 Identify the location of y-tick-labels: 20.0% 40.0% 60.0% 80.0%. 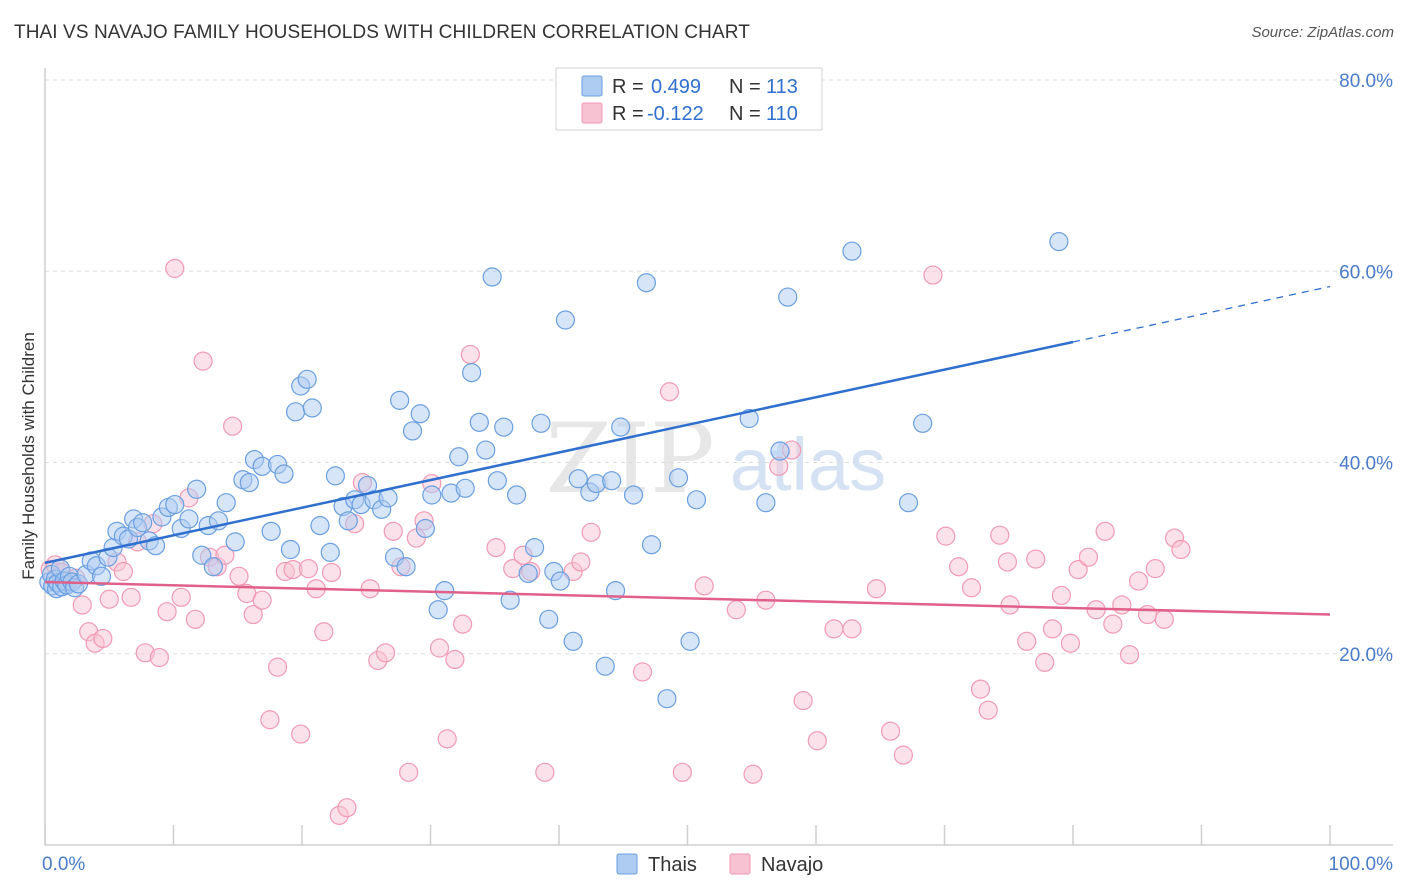
(1366, 368).